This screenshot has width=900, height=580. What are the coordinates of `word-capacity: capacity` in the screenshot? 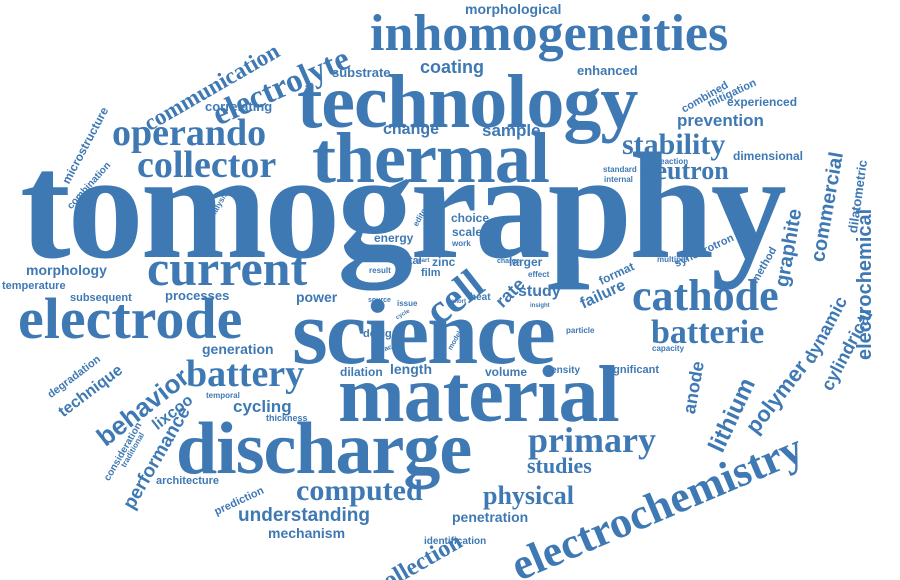 It's located at (668, 348).